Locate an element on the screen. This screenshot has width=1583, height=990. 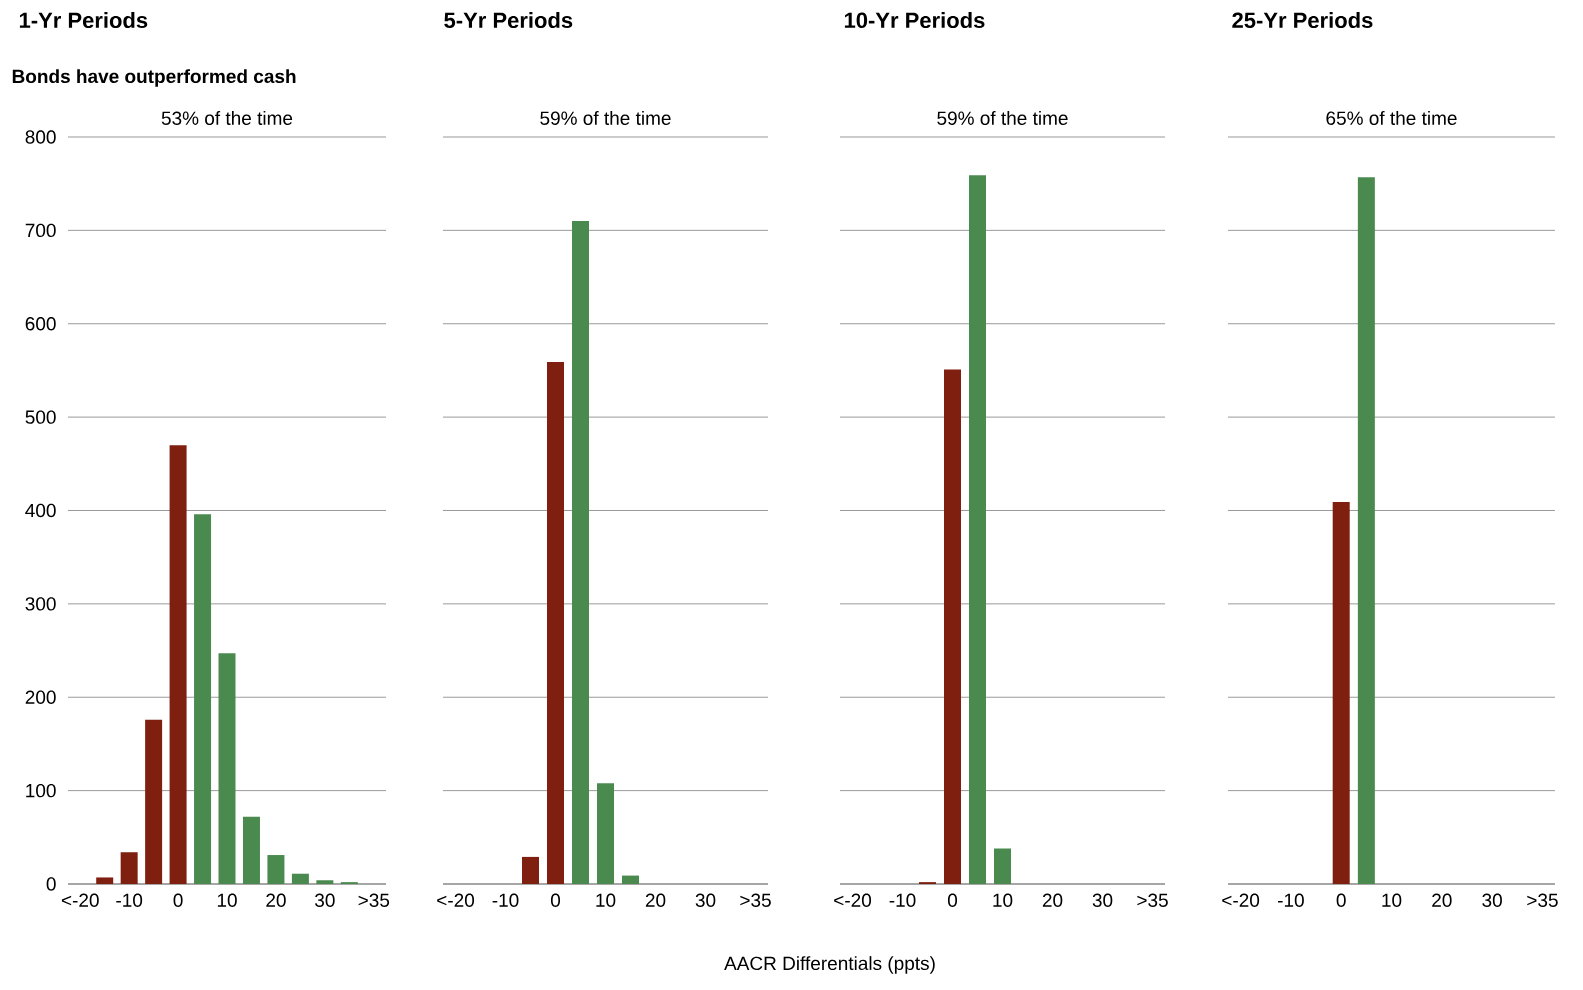
chart-title: 5-Yr Periods is located at coordinates (508, 20).